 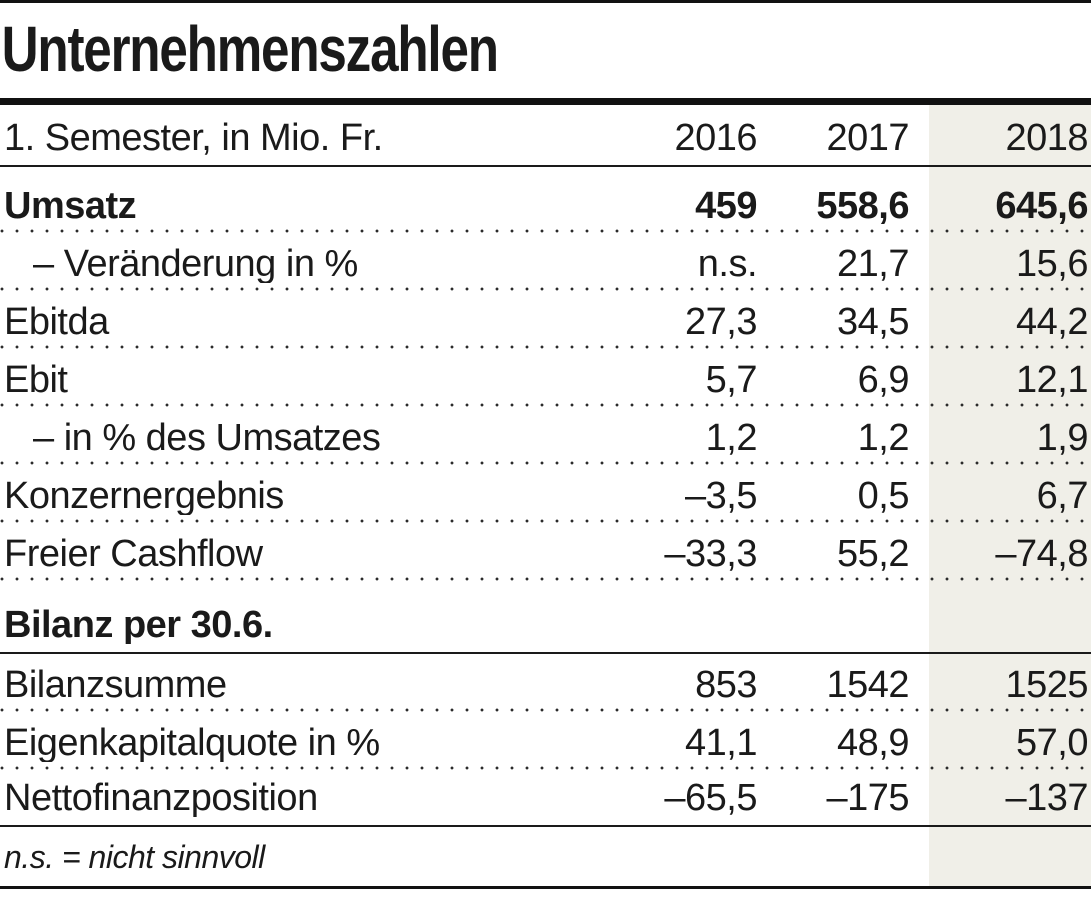 I want to click on value-cell-2017: 21,7, so click(x=873, y=264).